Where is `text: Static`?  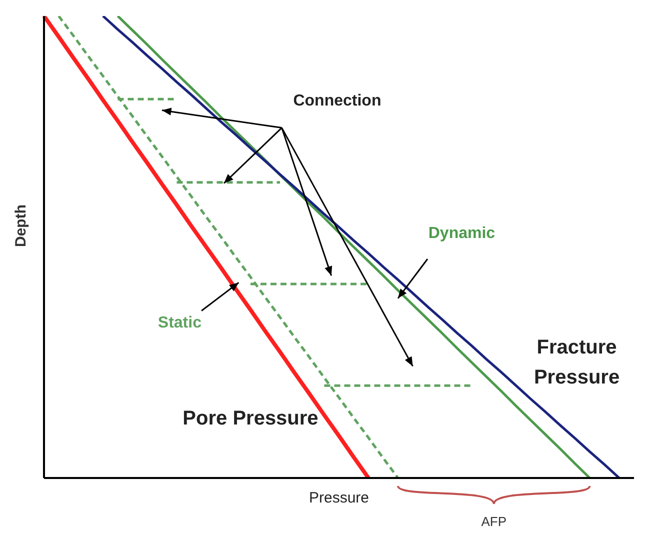
text: Static is located at coordinates (180, 323).